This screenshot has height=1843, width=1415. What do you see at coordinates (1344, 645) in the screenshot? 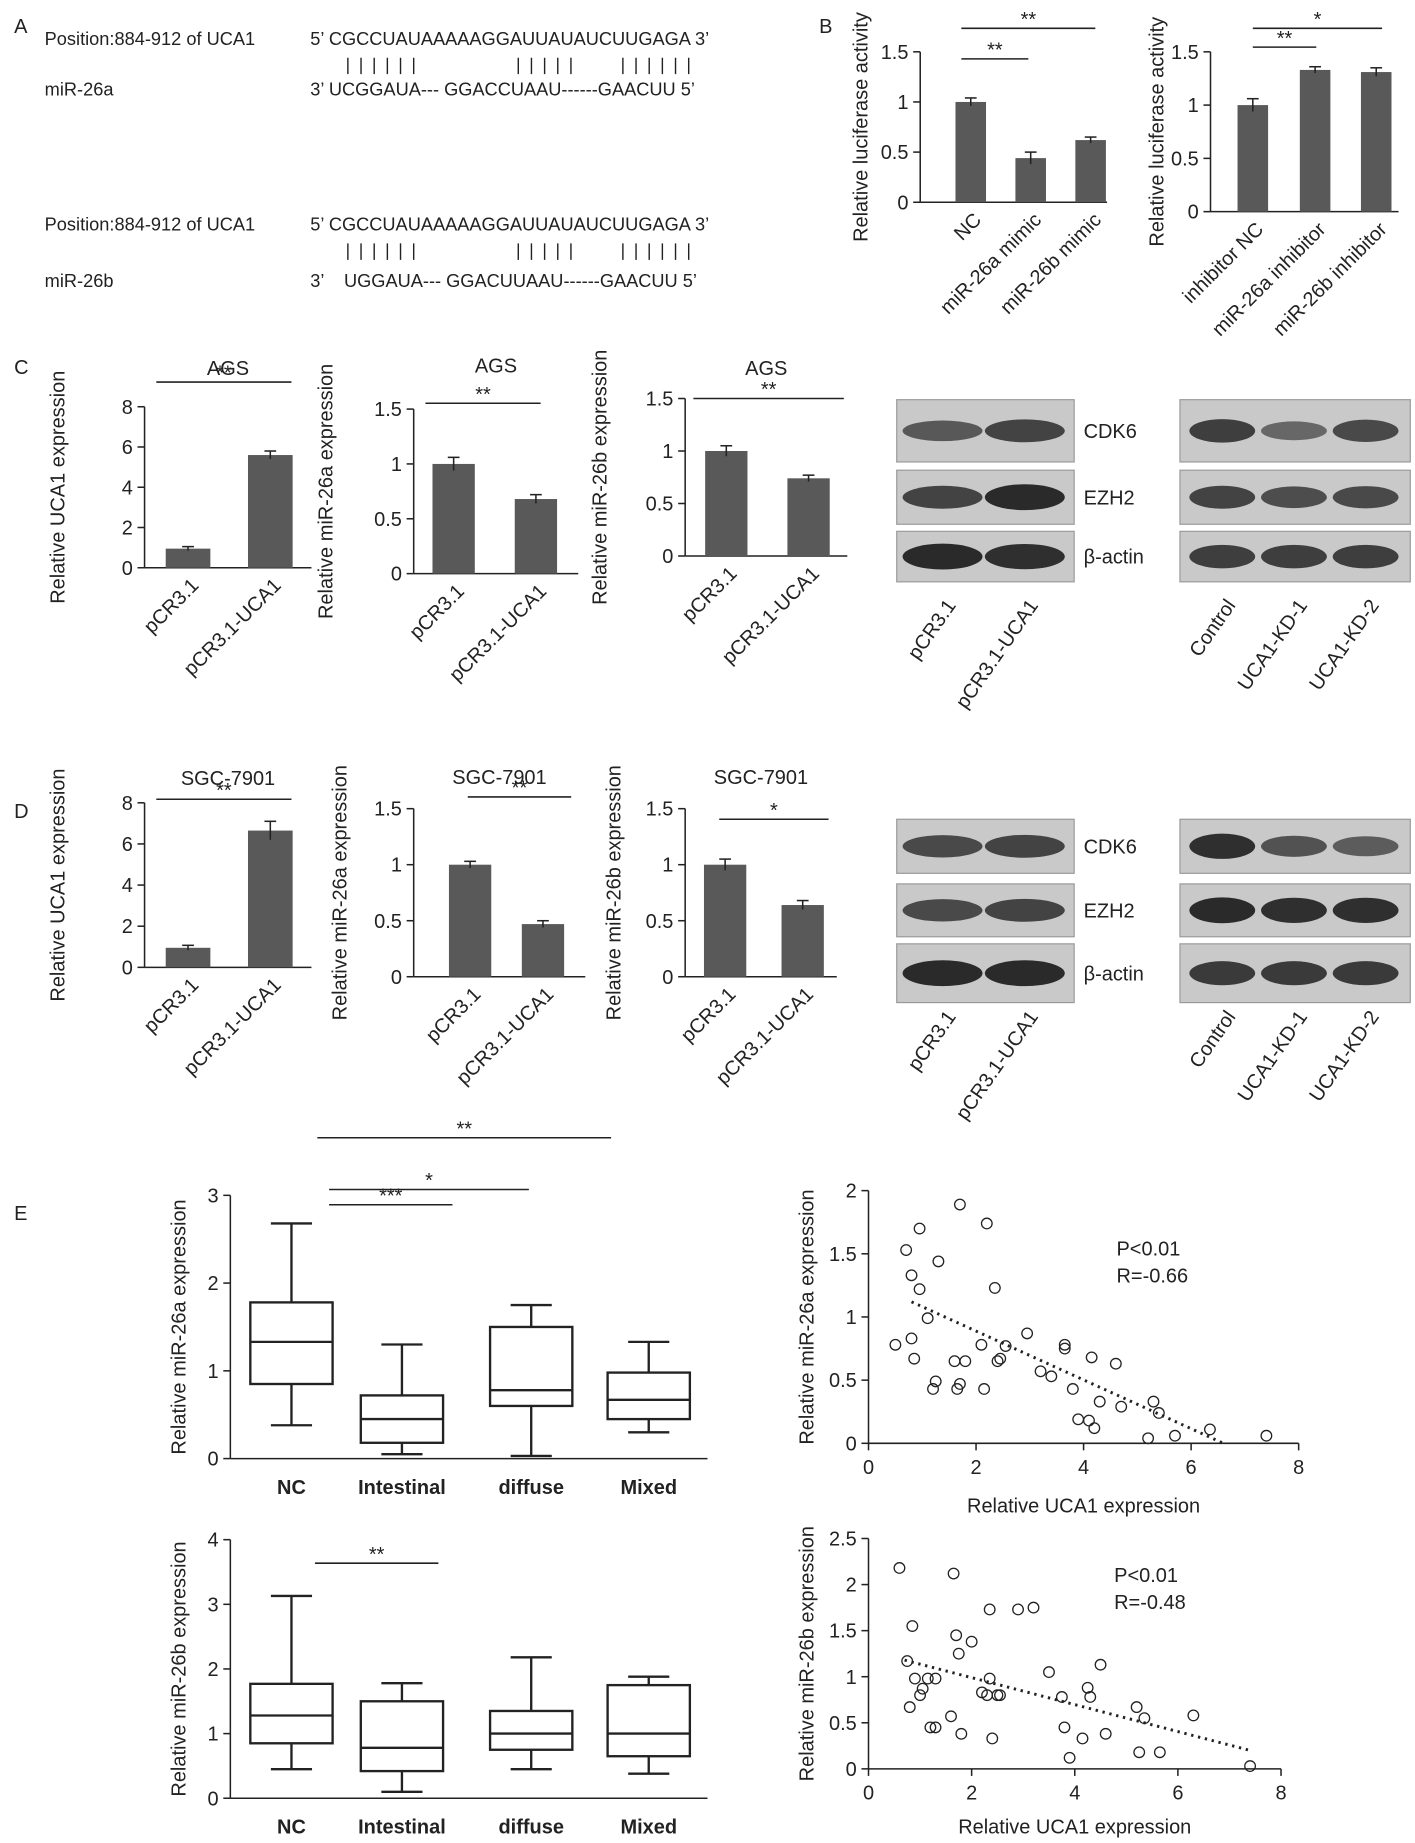
I see `lane-label: UCA1-KD-2` at bounding box center [1344, 645].